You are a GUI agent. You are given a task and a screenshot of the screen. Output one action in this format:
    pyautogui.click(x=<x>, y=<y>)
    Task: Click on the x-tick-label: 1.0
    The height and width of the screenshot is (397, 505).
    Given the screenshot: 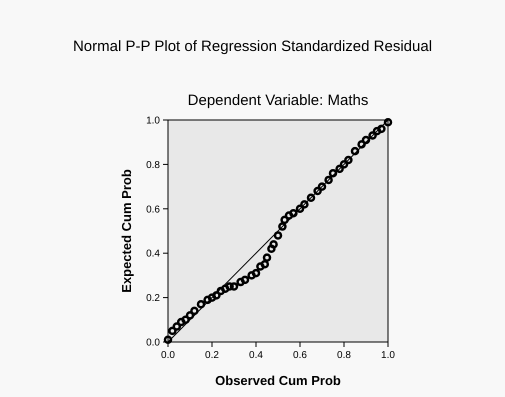 What is the action you would take?
    pyautogui.click(x=388, y=355)
    